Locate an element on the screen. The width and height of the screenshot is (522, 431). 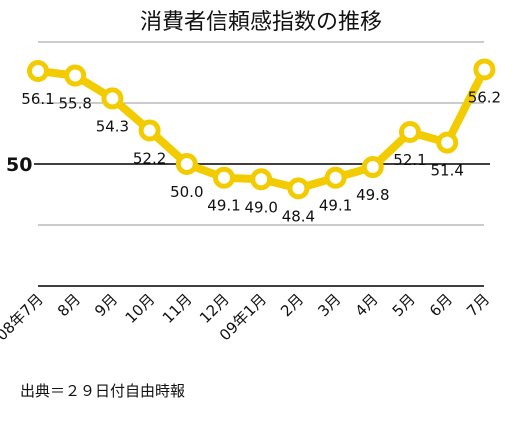
data-label: 56.1 is located at coordinates (37, 99).